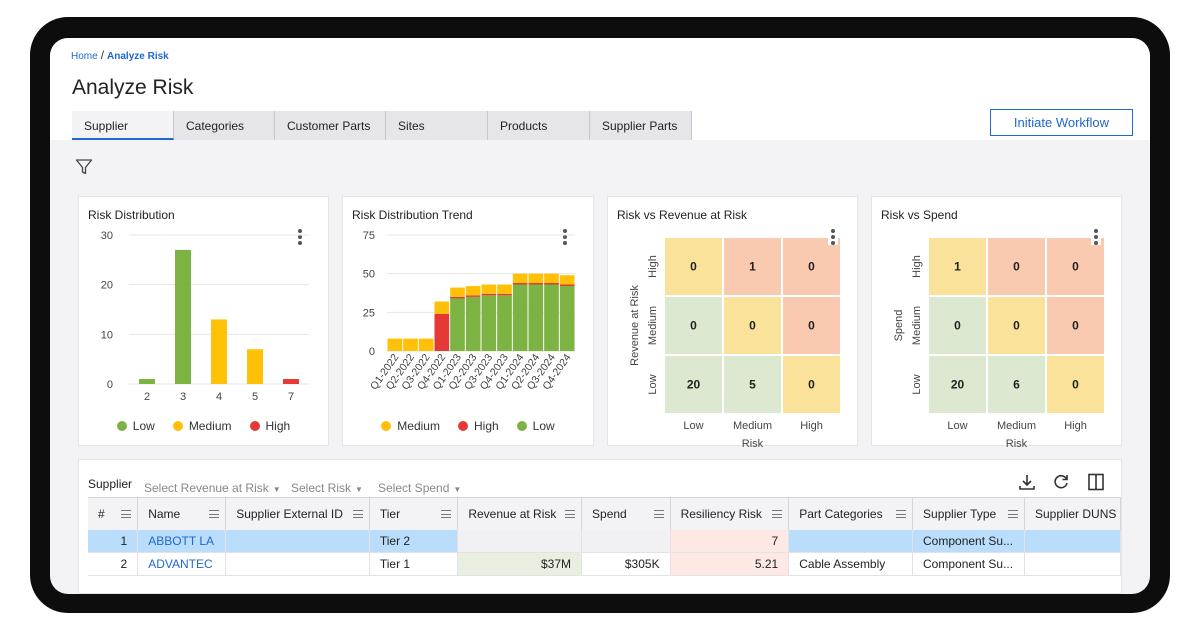 This screenshot has height=630, width=1200. Describe the element at coordinates (641, 125) in the screenshot. I see `tab-supplier-parts: Supplier Parts` at that location.